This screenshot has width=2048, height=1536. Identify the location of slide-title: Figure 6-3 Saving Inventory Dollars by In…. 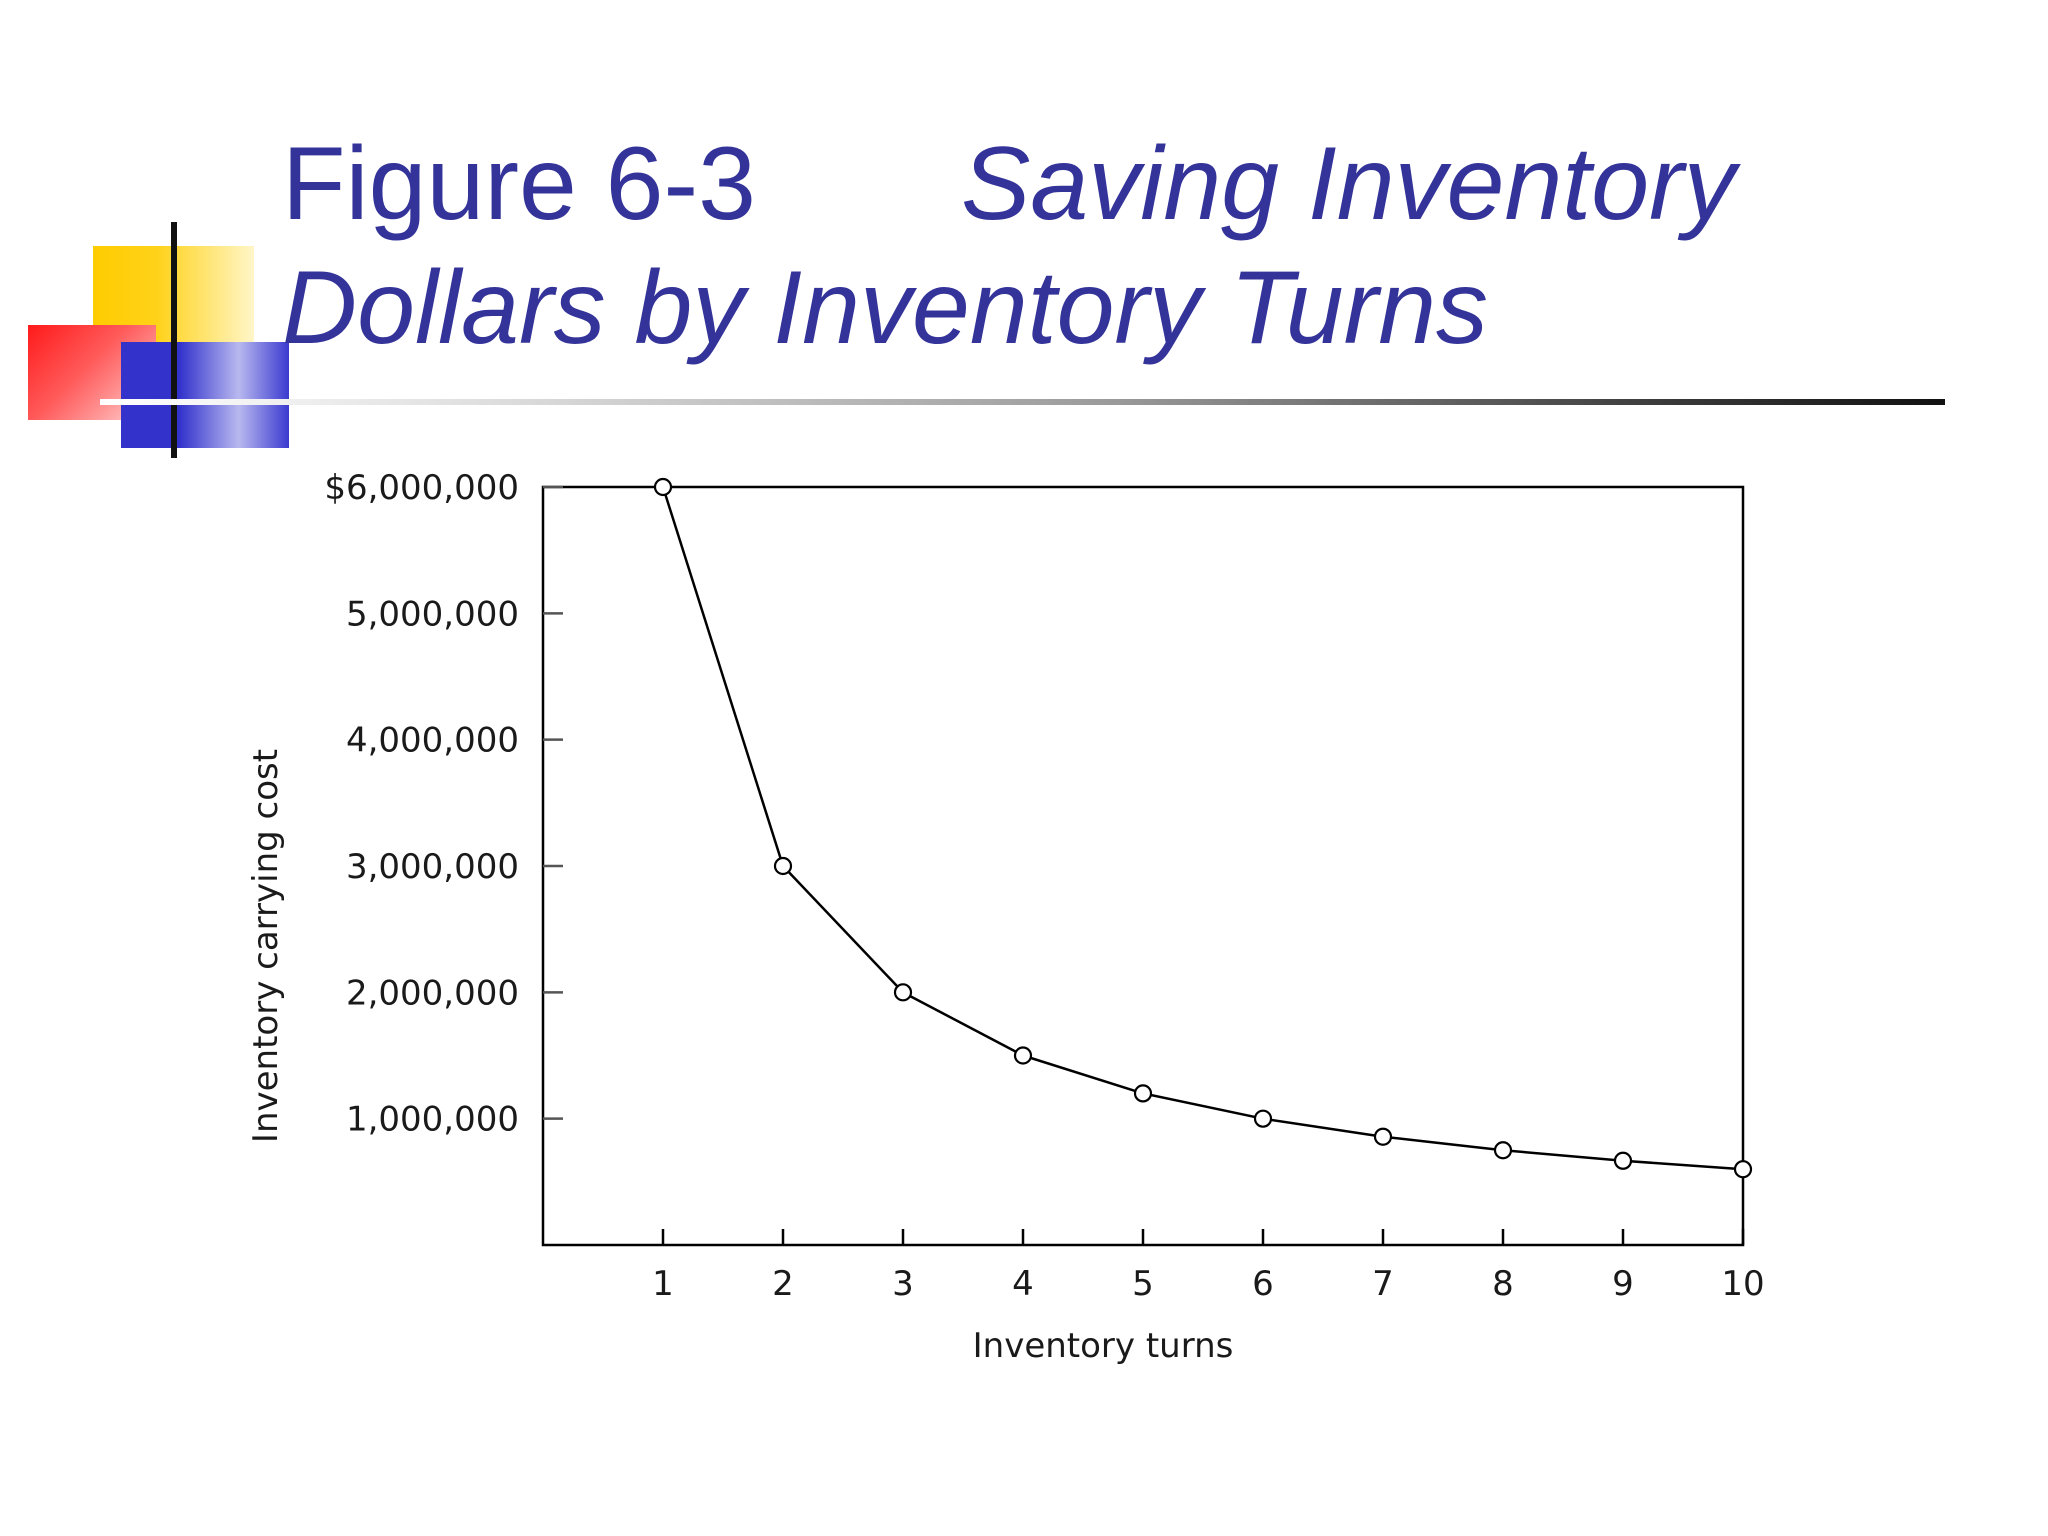
(1132, 246).